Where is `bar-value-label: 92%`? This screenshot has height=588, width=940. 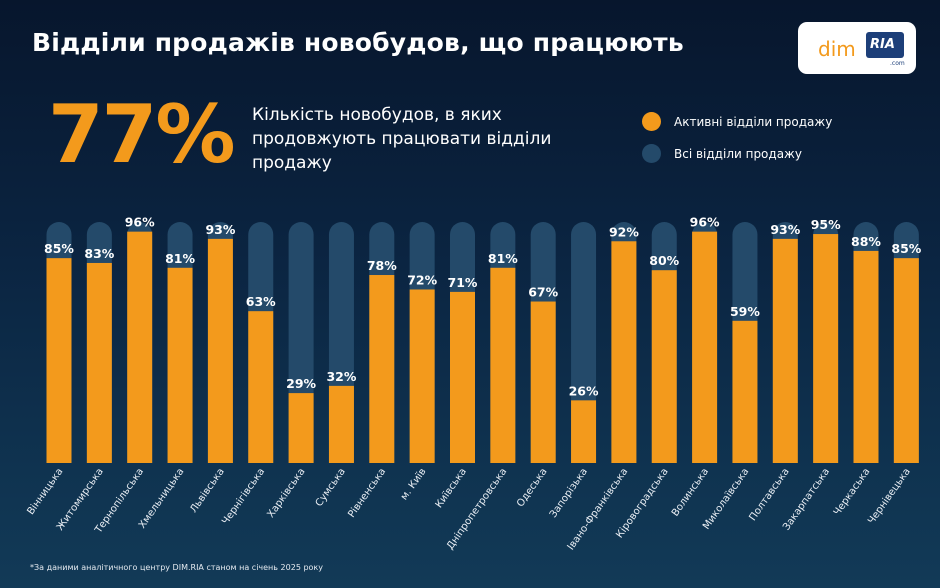
bar-value-label: 92% is located at coordinates (624, 231).